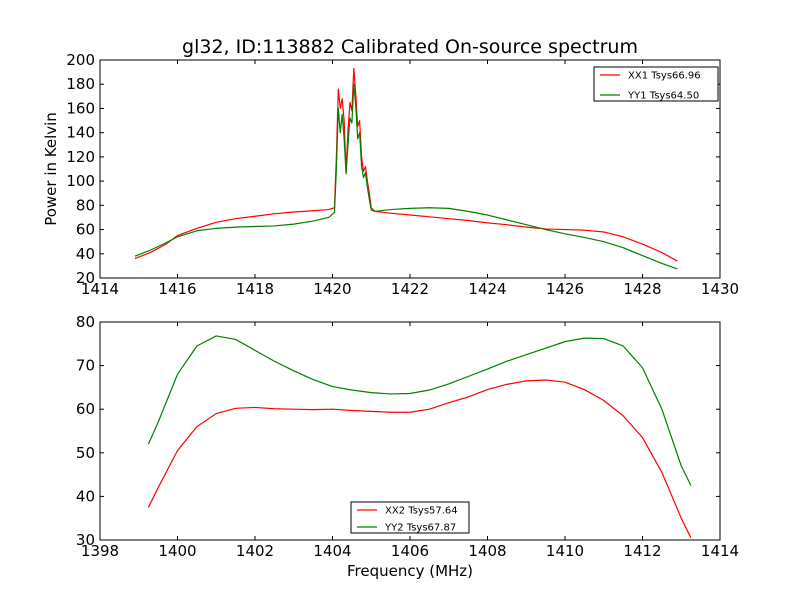 The height and width of the screenshot is (600, 800). Describe the element at coordinates (410, 289) in the screenshot. I see `x-tick-label: 1422` at that location.